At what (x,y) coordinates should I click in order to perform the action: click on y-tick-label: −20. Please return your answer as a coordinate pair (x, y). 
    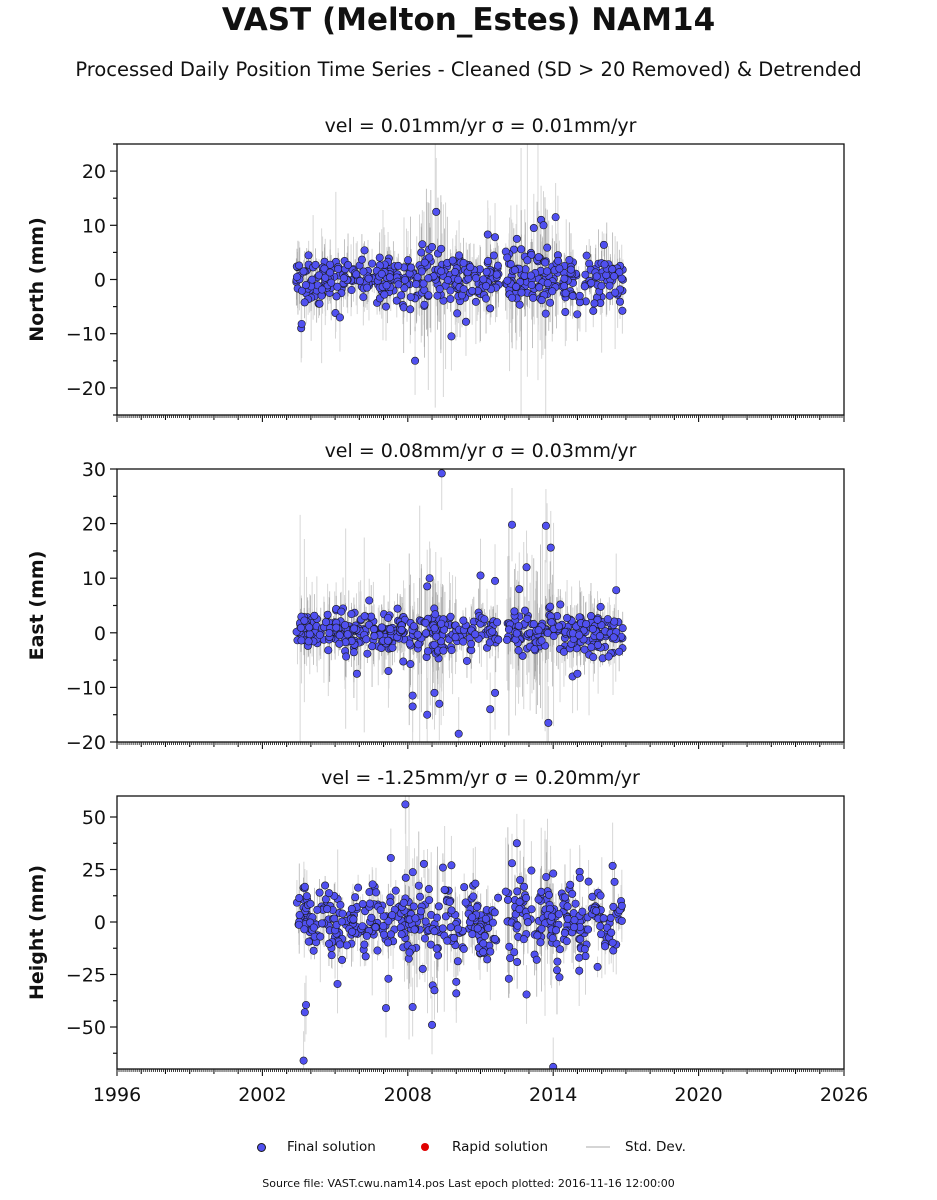
    Looking at the image, I should click on (86, 743).